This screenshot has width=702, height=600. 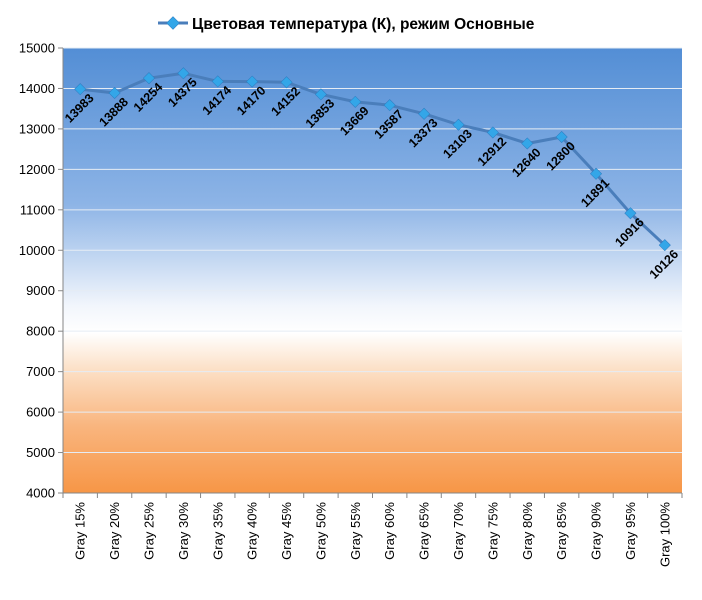 I want to click on x-tick-label: Gray 45%, so click(x=286, y=531).